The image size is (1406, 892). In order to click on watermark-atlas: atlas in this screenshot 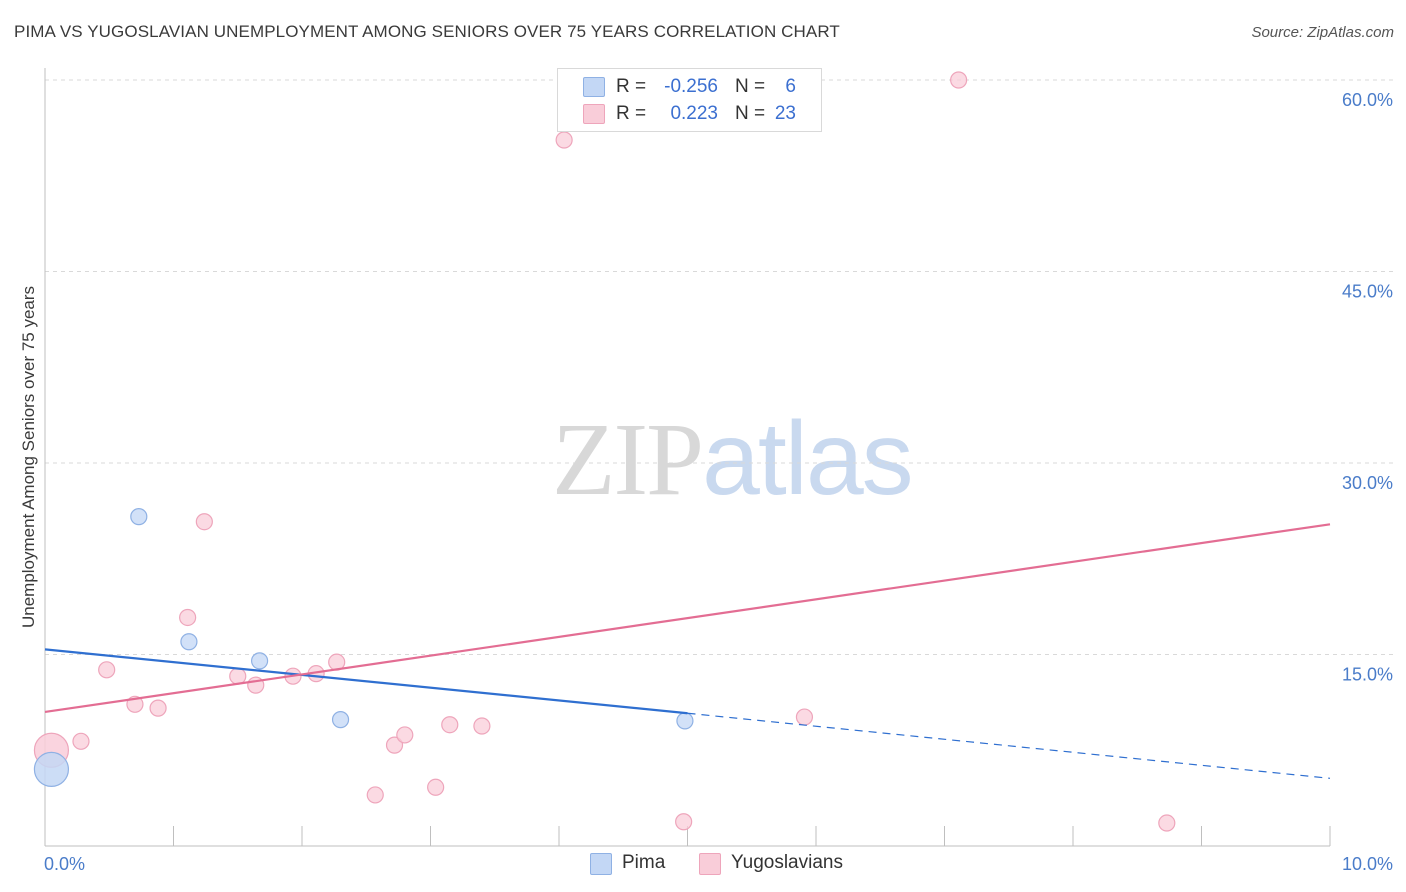, I will do `click(808, 459)`.